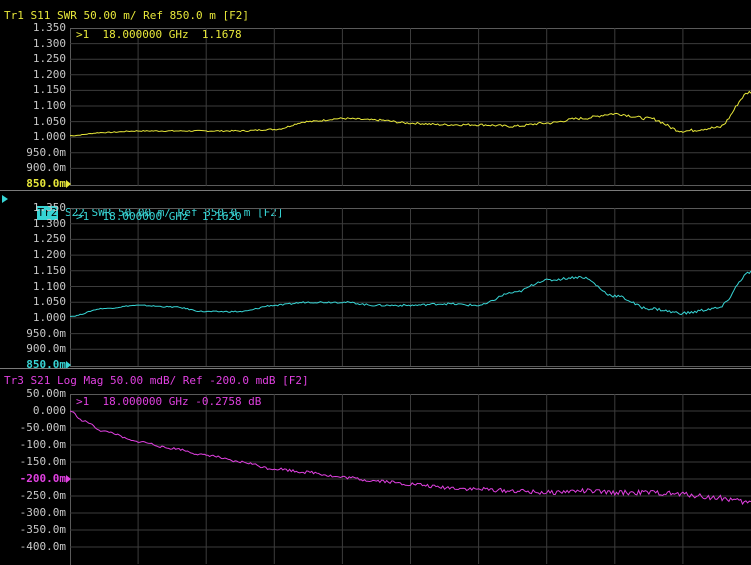 This screenshot has height=565, width=751. I want to click on trace-1-marker-readout: >1 18.000000 GHz 1.1678, so click(159, 34).